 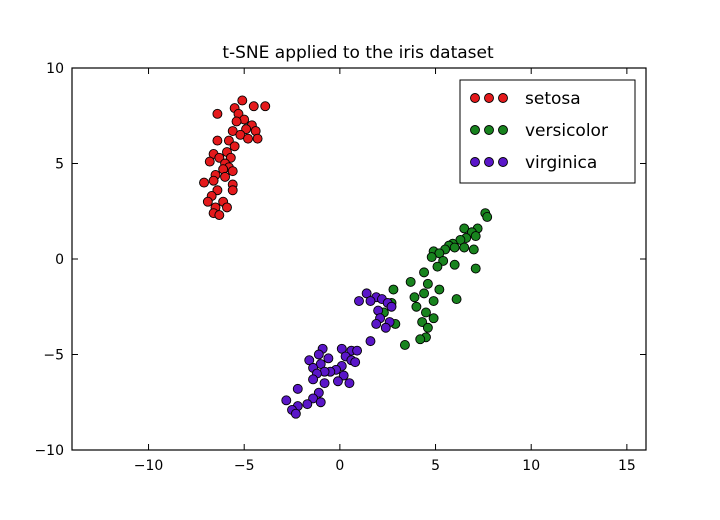 What do you see at coordinates (627, 466) in the screenshot?
I see `x-tick-label: 15` at bounding box center [627, 466].